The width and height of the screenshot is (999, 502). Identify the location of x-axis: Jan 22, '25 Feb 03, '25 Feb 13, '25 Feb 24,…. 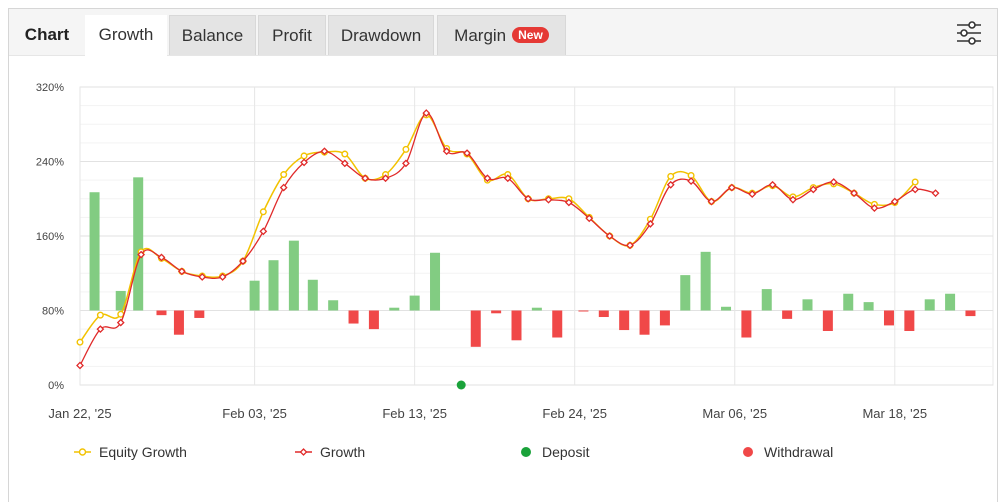
(487, 413).